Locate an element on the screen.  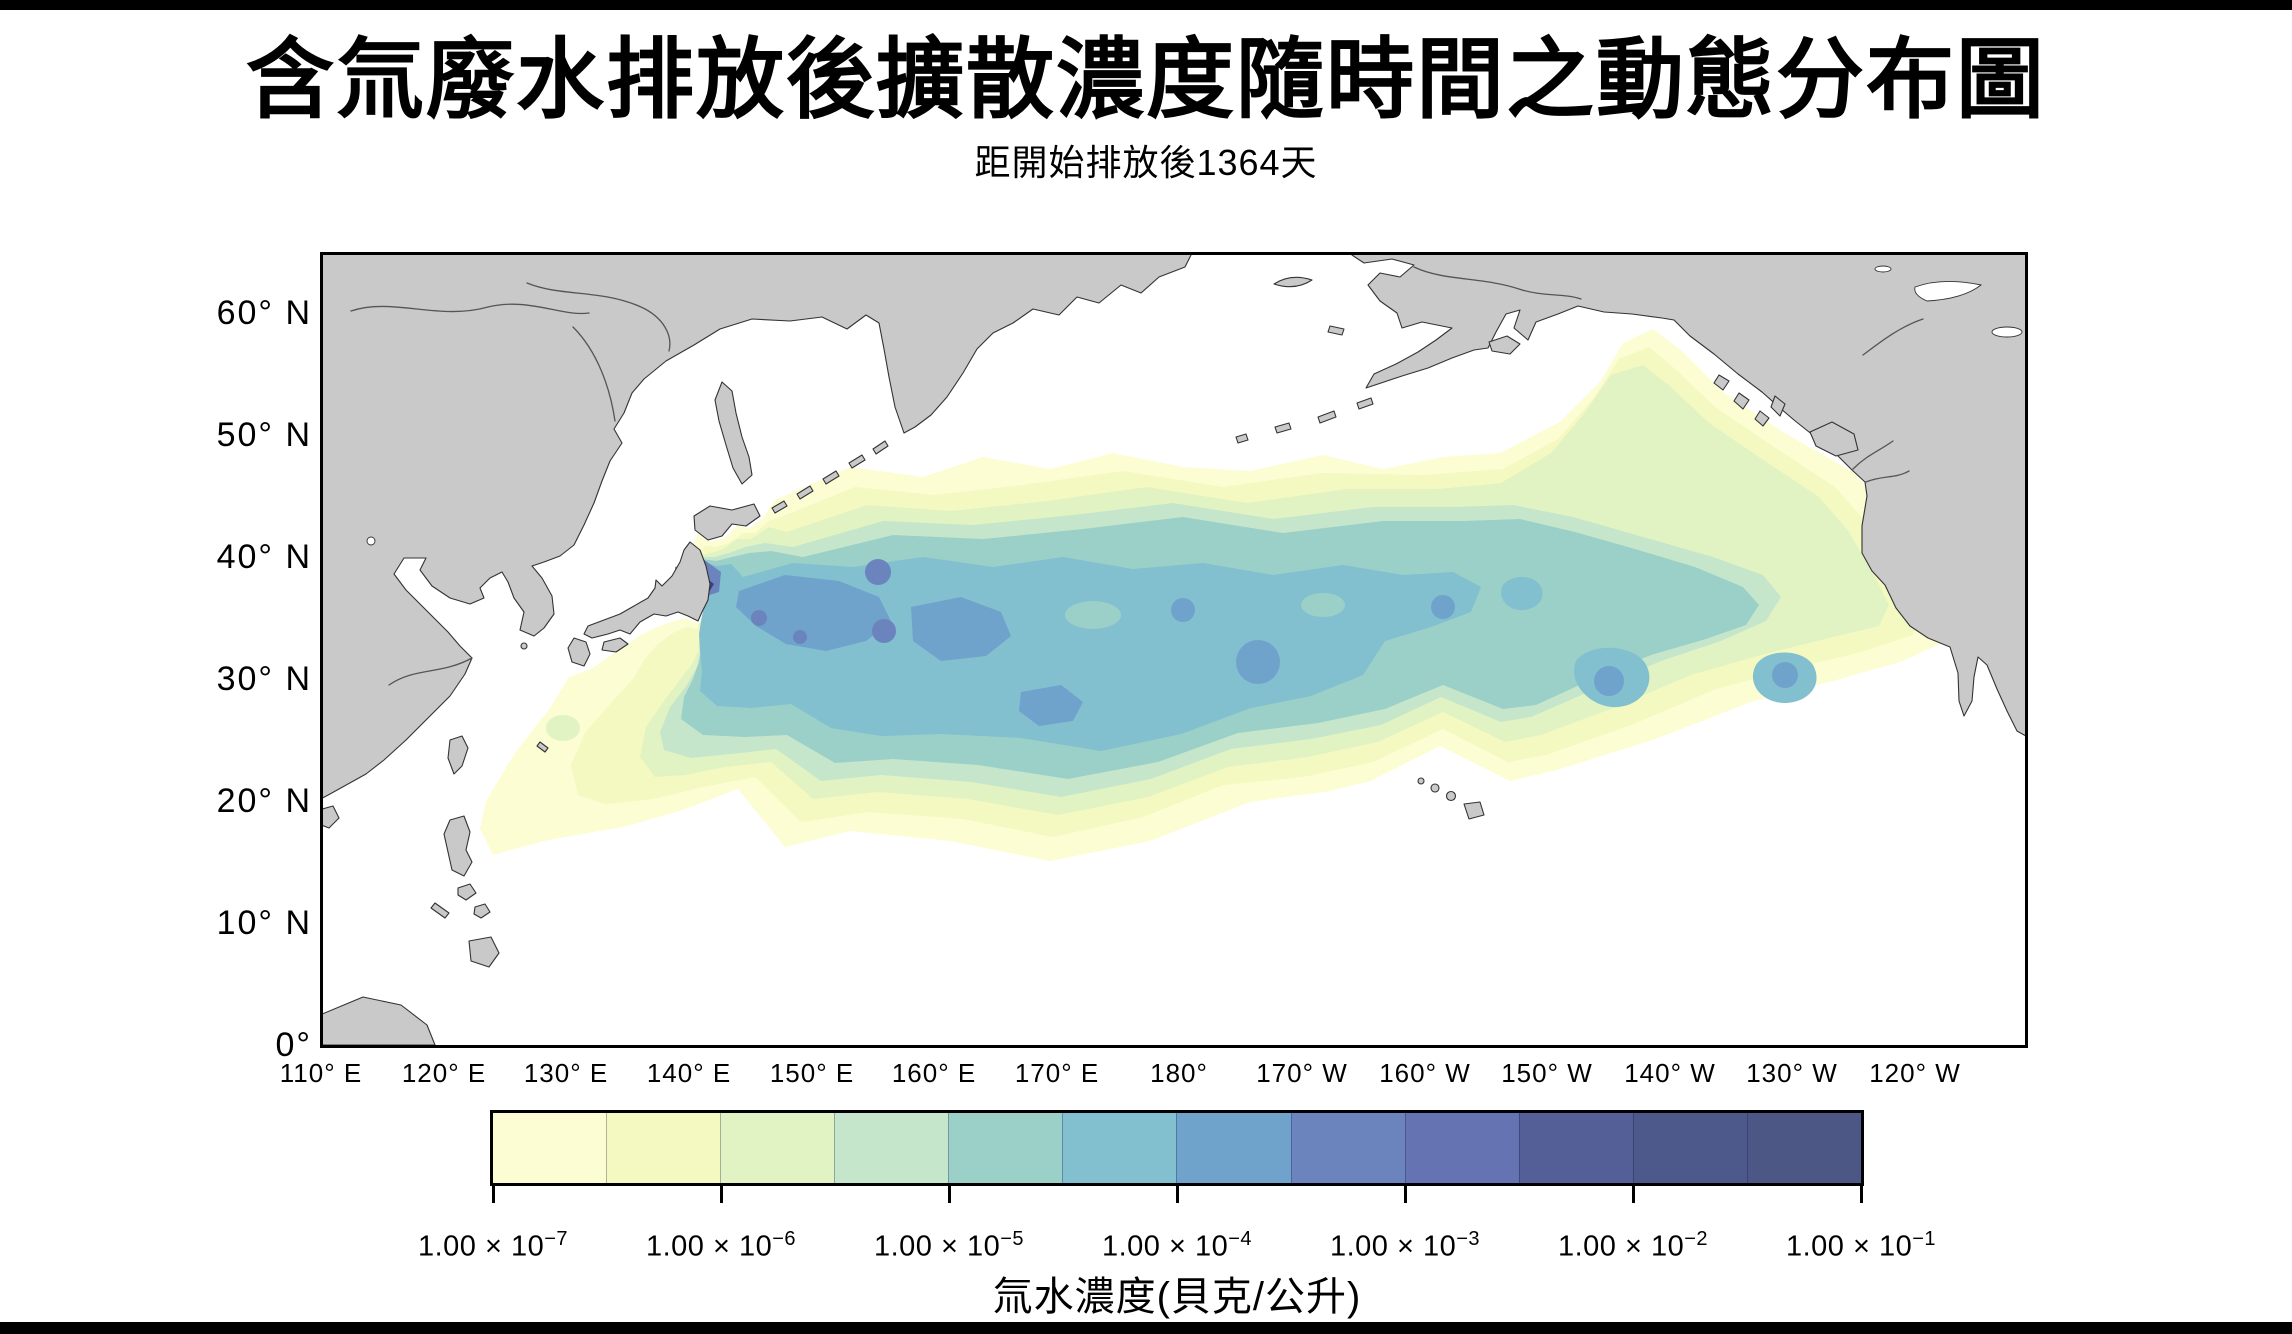
x-tick-label: 130° E is located at coordinates (566, 1073).